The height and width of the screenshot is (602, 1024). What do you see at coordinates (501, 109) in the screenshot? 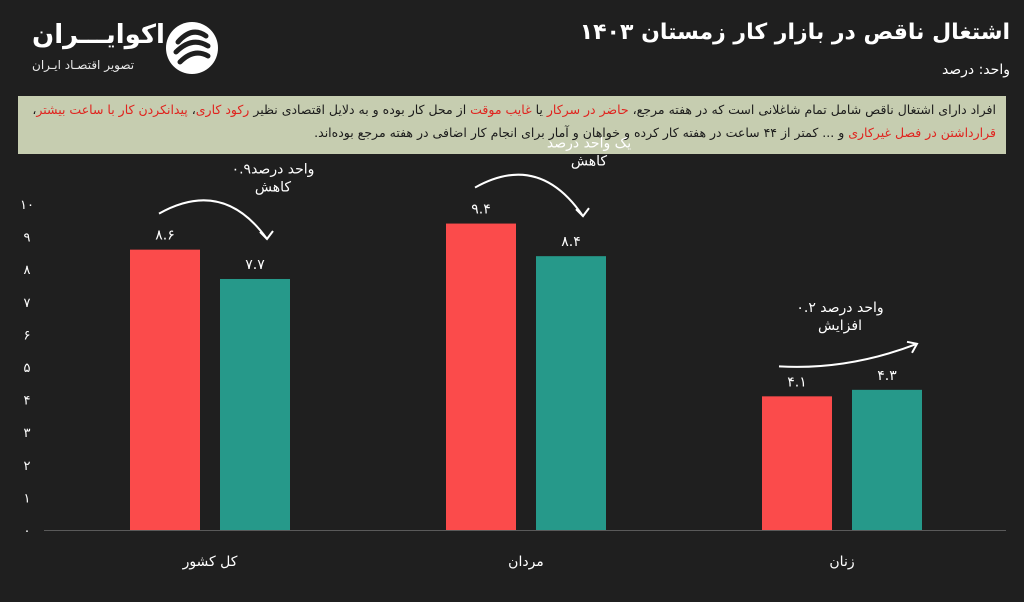
I see `definition-highlight: غایب موقت` at bounding box center [501, 109].